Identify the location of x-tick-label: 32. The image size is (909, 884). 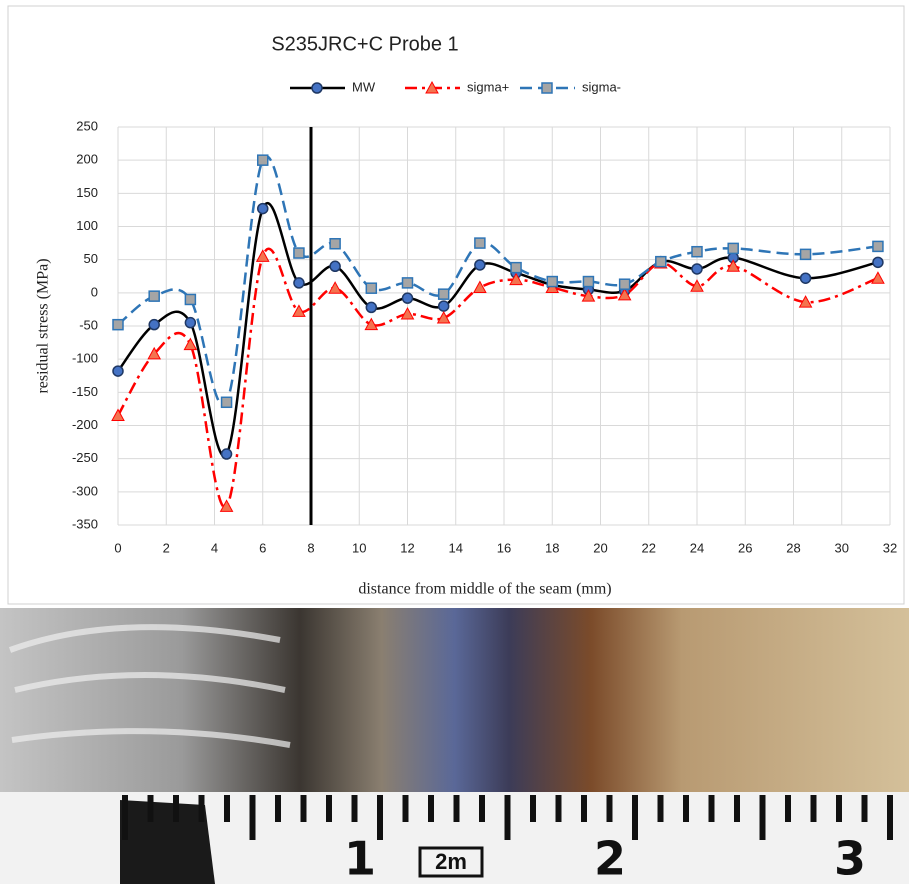
(890, 547).